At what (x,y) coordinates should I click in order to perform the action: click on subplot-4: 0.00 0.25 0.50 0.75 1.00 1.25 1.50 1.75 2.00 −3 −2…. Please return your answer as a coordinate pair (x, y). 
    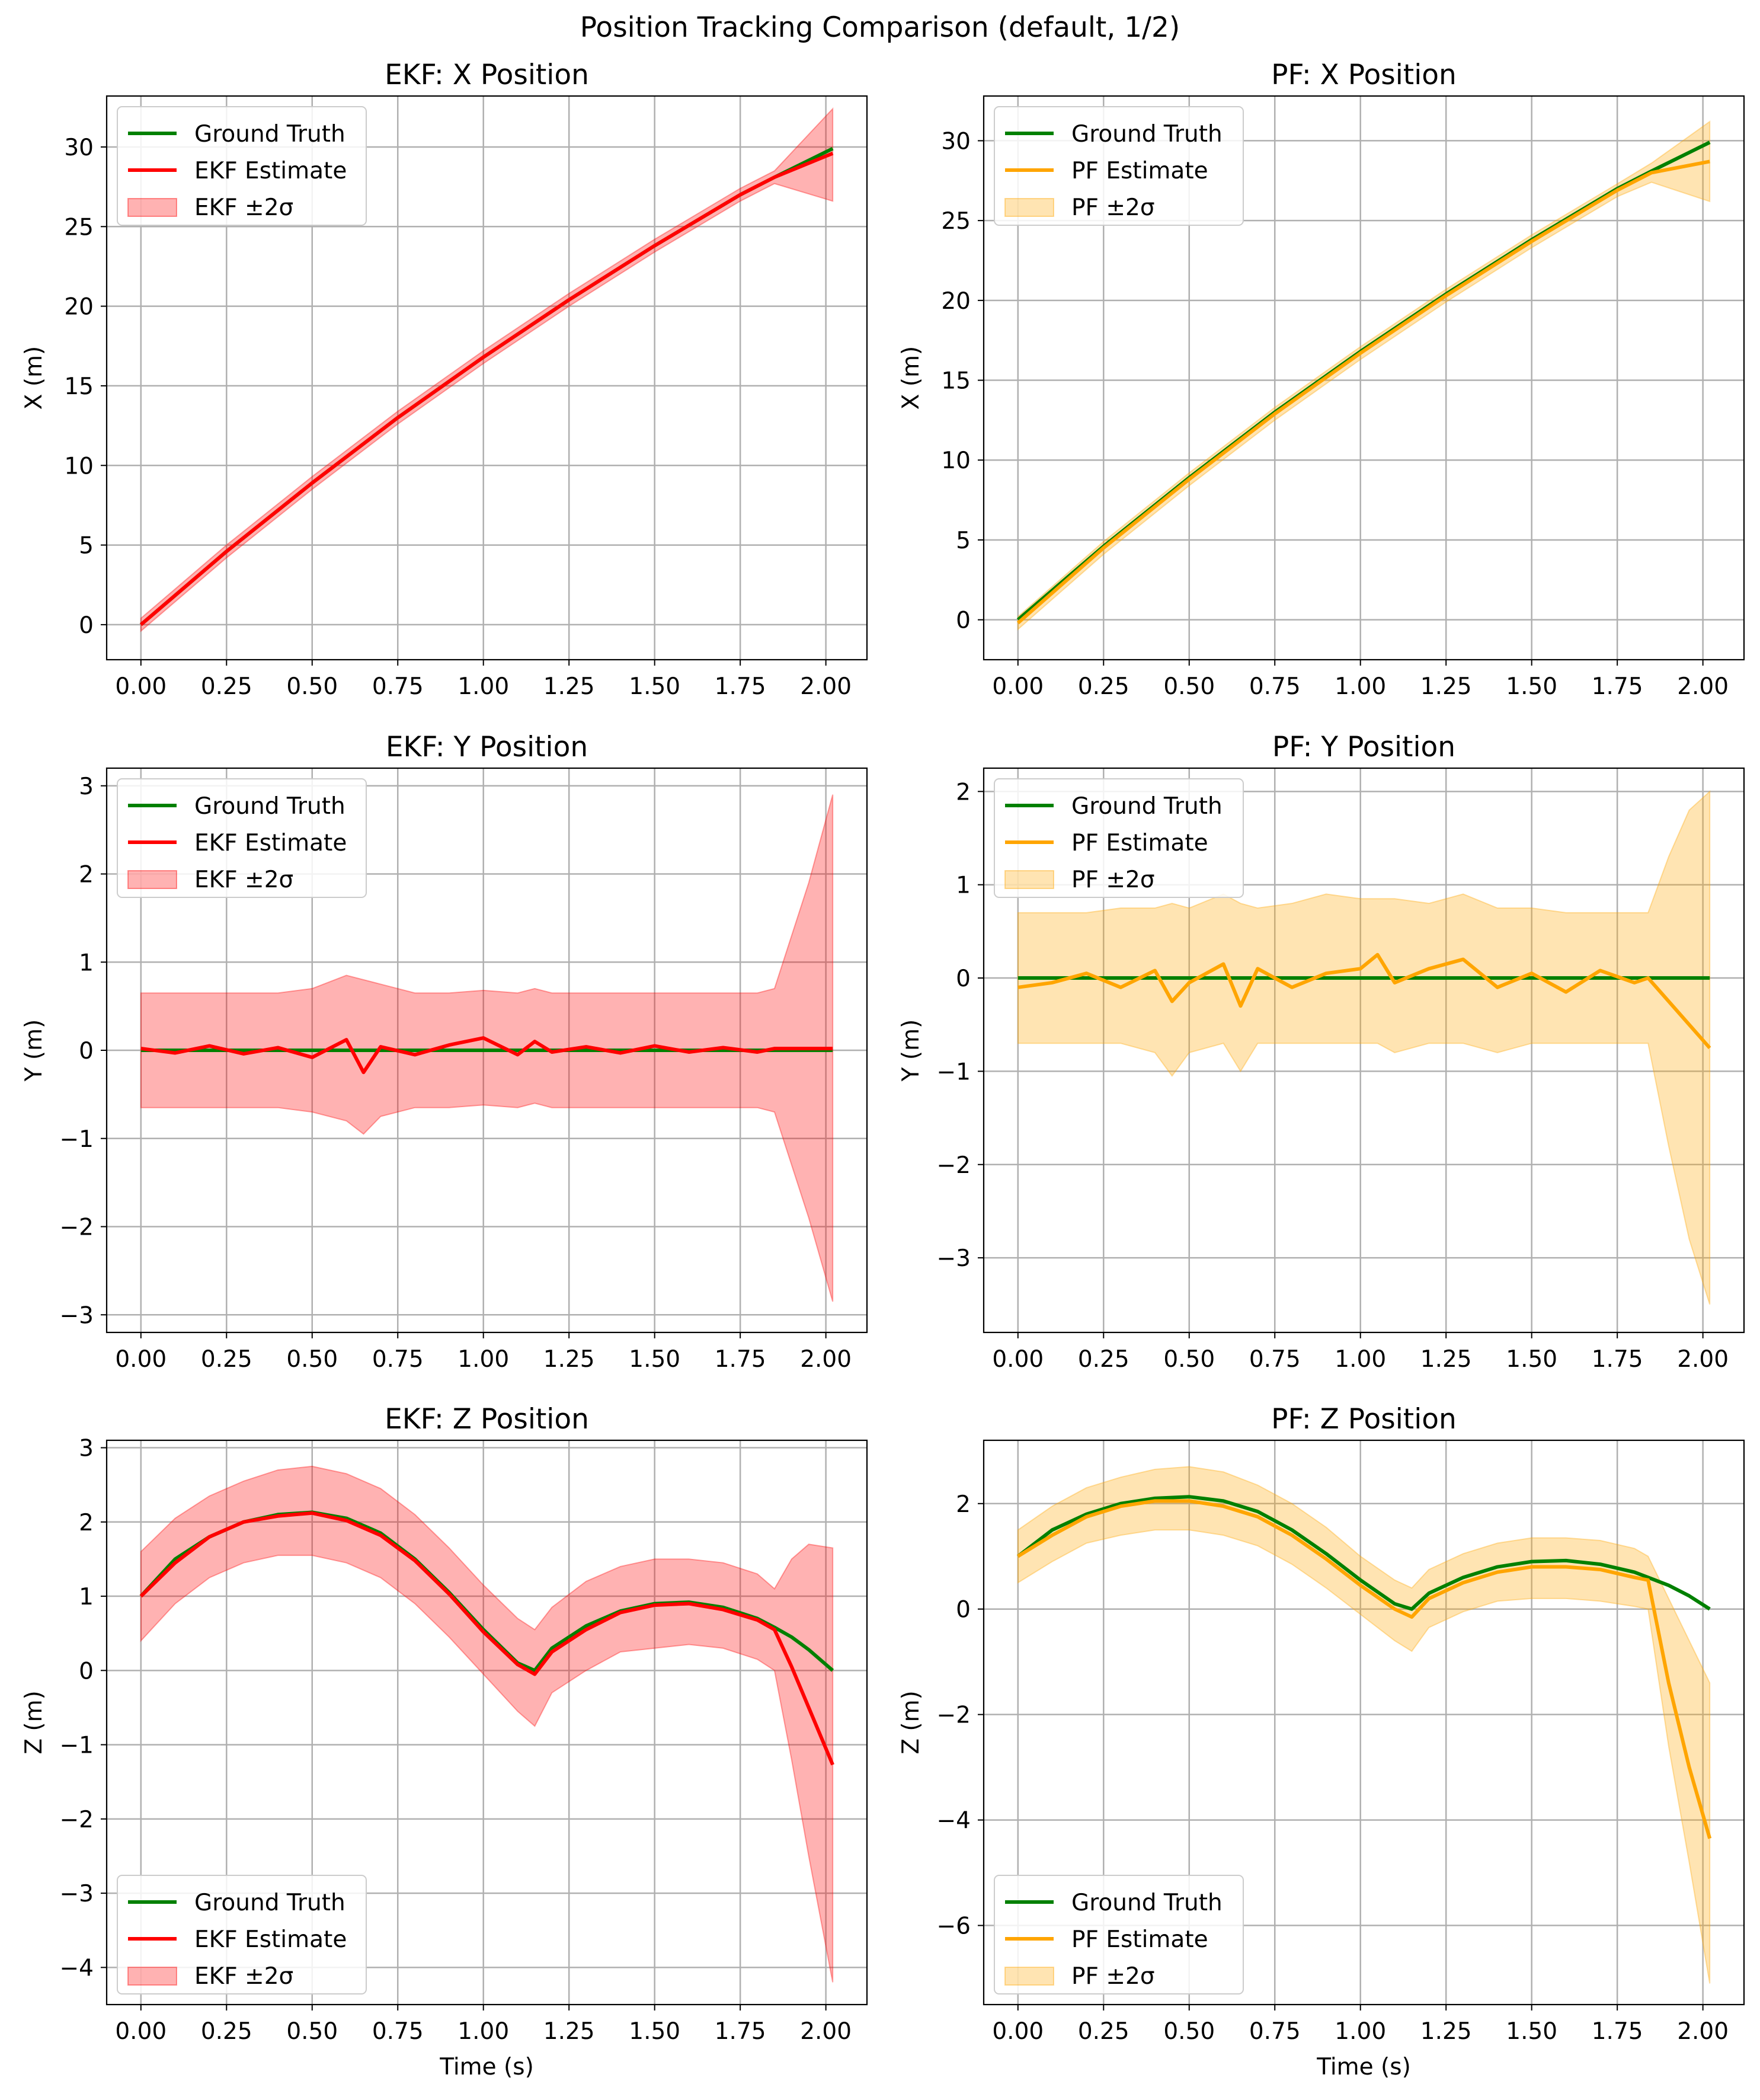
    Looking at the image, I should click on (1321, 1052).